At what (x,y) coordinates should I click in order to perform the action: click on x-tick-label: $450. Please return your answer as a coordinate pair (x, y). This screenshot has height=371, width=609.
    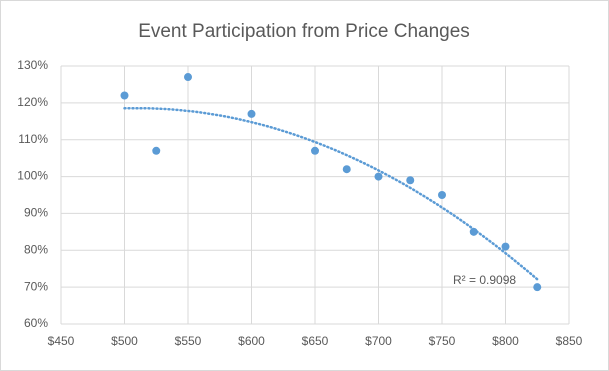
    Looking at the image, I should click on (61, 341).